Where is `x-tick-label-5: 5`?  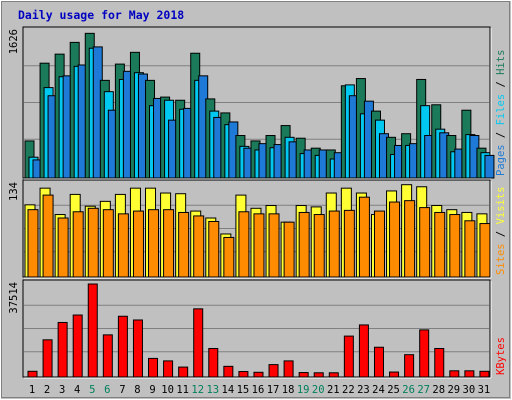
x-tick-label-5: 5 is located at coordinates (92, 390).